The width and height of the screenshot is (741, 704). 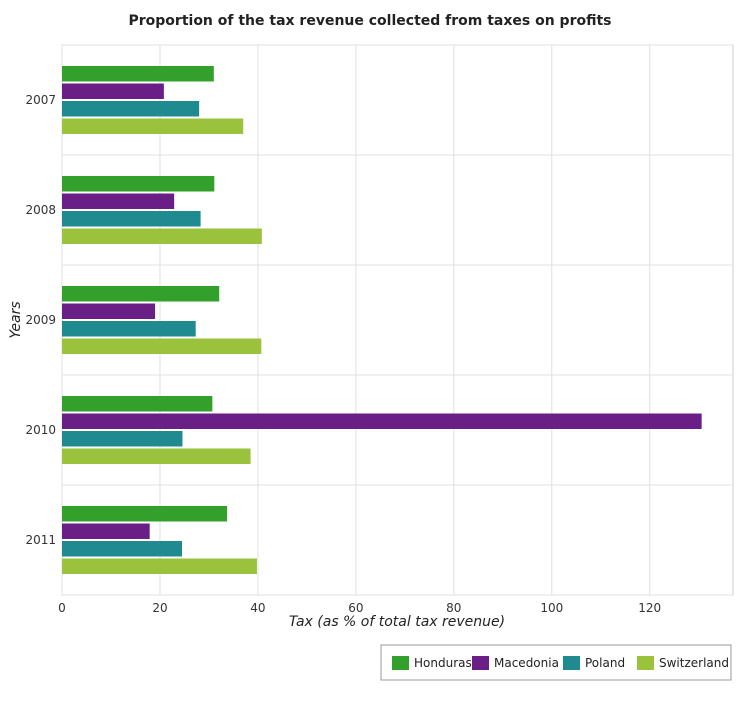 I want to click on x-tick-label: 40, so click(x=257, y=608).